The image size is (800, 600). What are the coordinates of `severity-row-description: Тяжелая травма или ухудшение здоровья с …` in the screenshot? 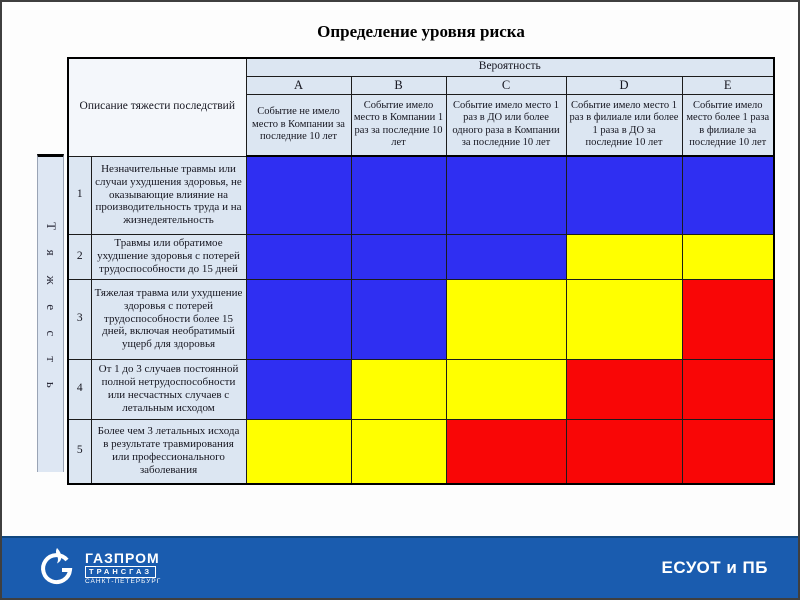 It's located at (168, 319).